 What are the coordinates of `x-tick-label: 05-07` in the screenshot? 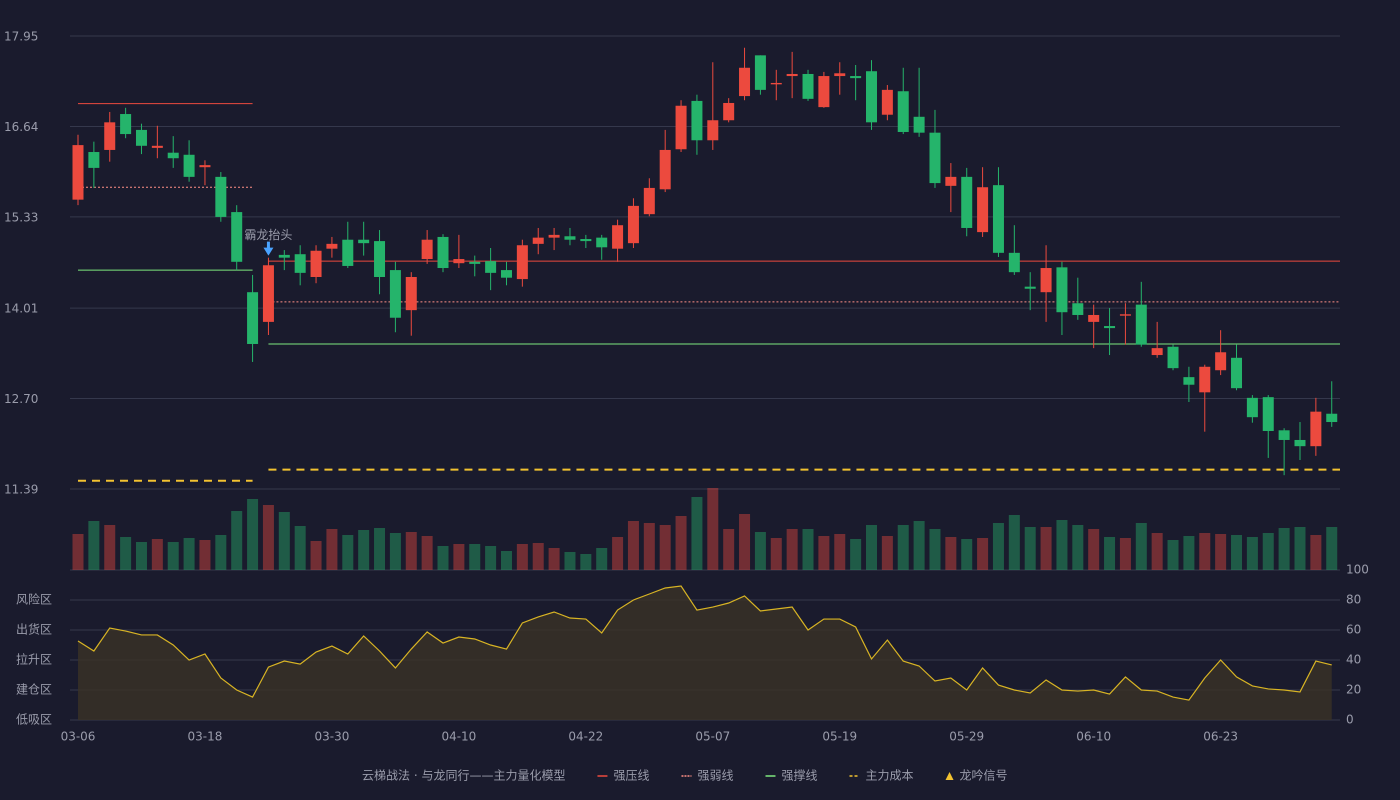 It's located at (712, 737).